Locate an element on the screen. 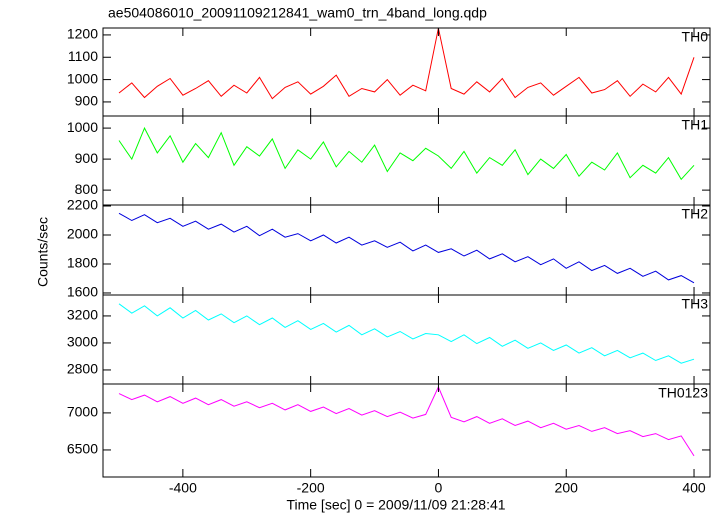  y-tick-label: 2200 is located at coordinates (82, 205).